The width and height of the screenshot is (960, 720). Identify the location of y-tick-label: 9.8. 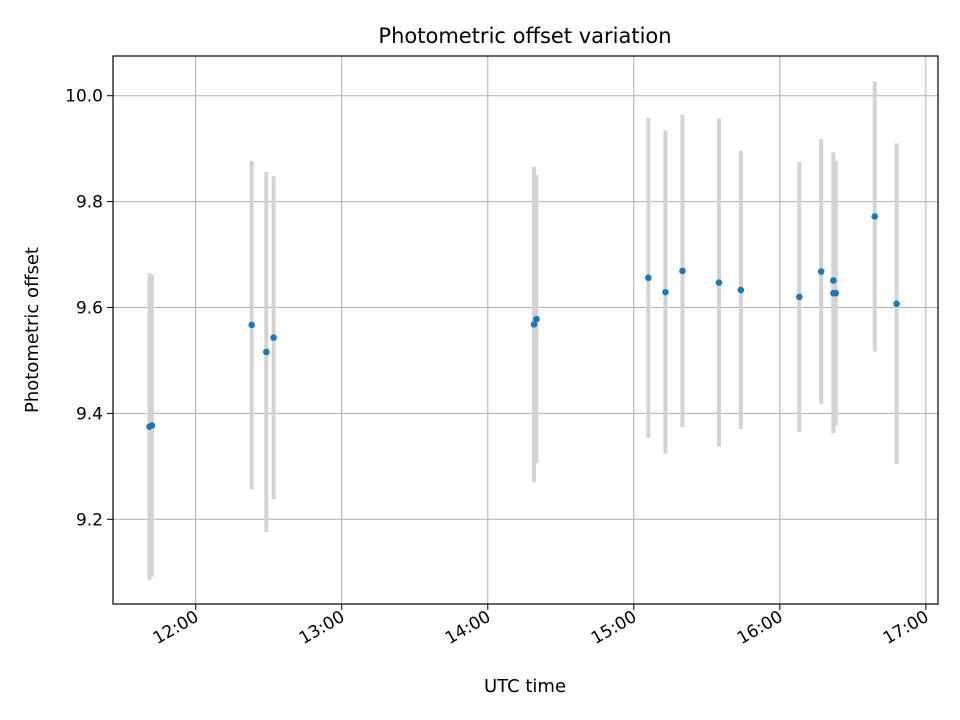
(89, 203).